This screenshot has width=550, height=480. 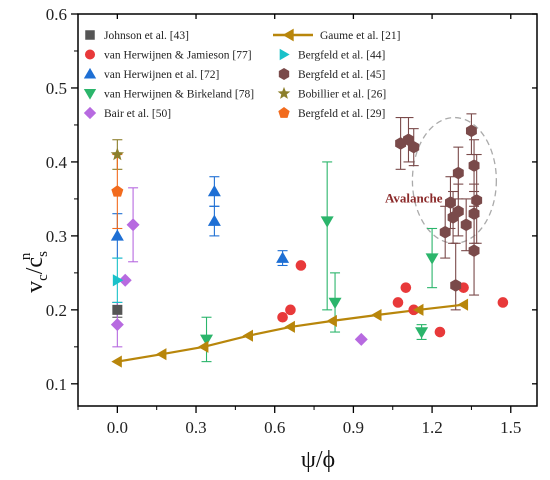 I want to click on legend-label: Bergfeld et al. [44], so click(x=341, y=56).